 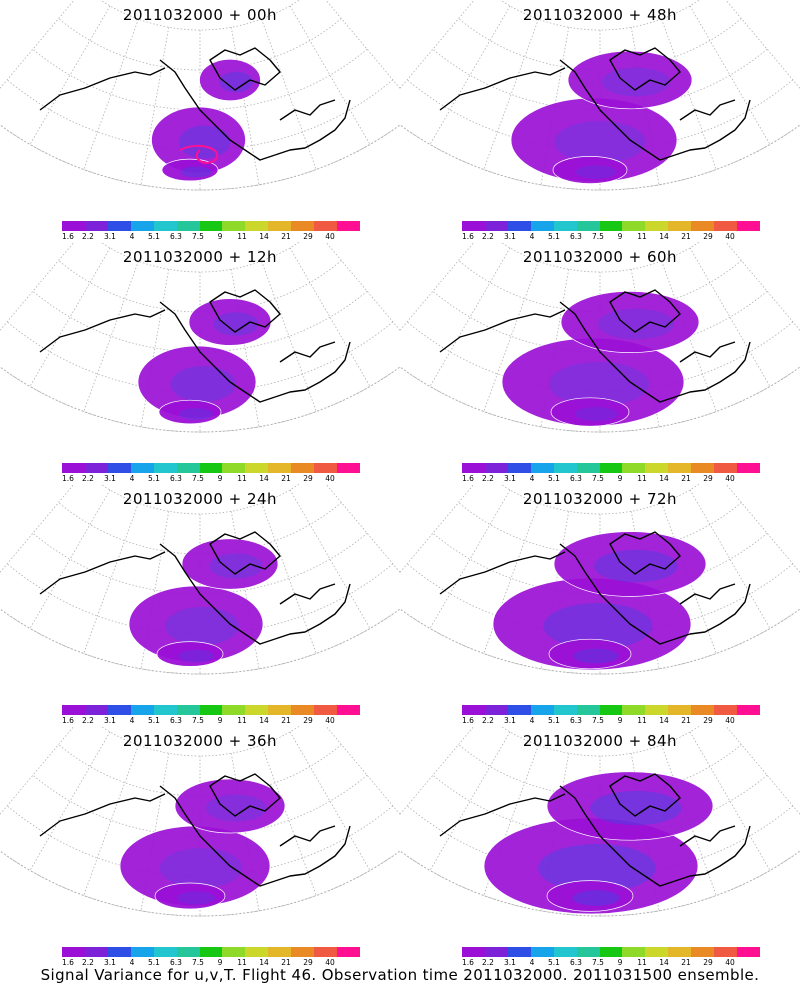 I want to click on panel-title: 2011032000 + 00h, so click(x=200, y=15).